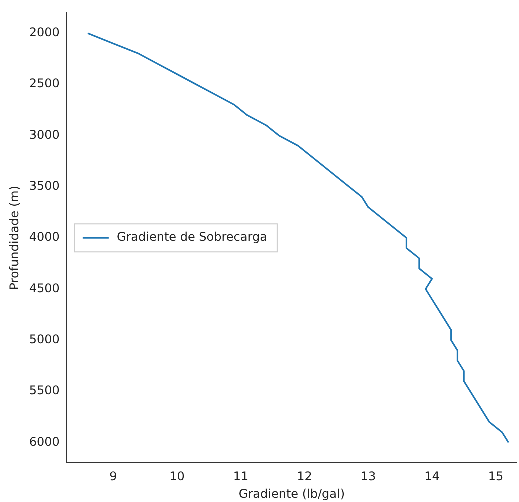  Describe the element at coordinates (368, 477) in the screenshot. I see `x-tick-label: 13` at that location.